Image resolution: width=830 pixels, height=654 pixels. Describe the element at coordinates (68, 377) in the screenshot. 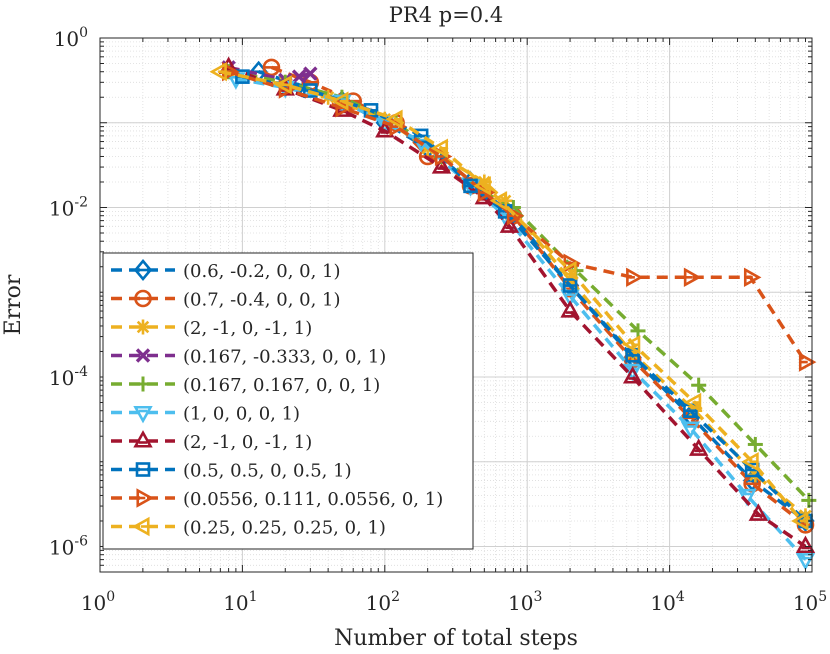

I see `y-tick-label: 10⁻⁴` at that location.